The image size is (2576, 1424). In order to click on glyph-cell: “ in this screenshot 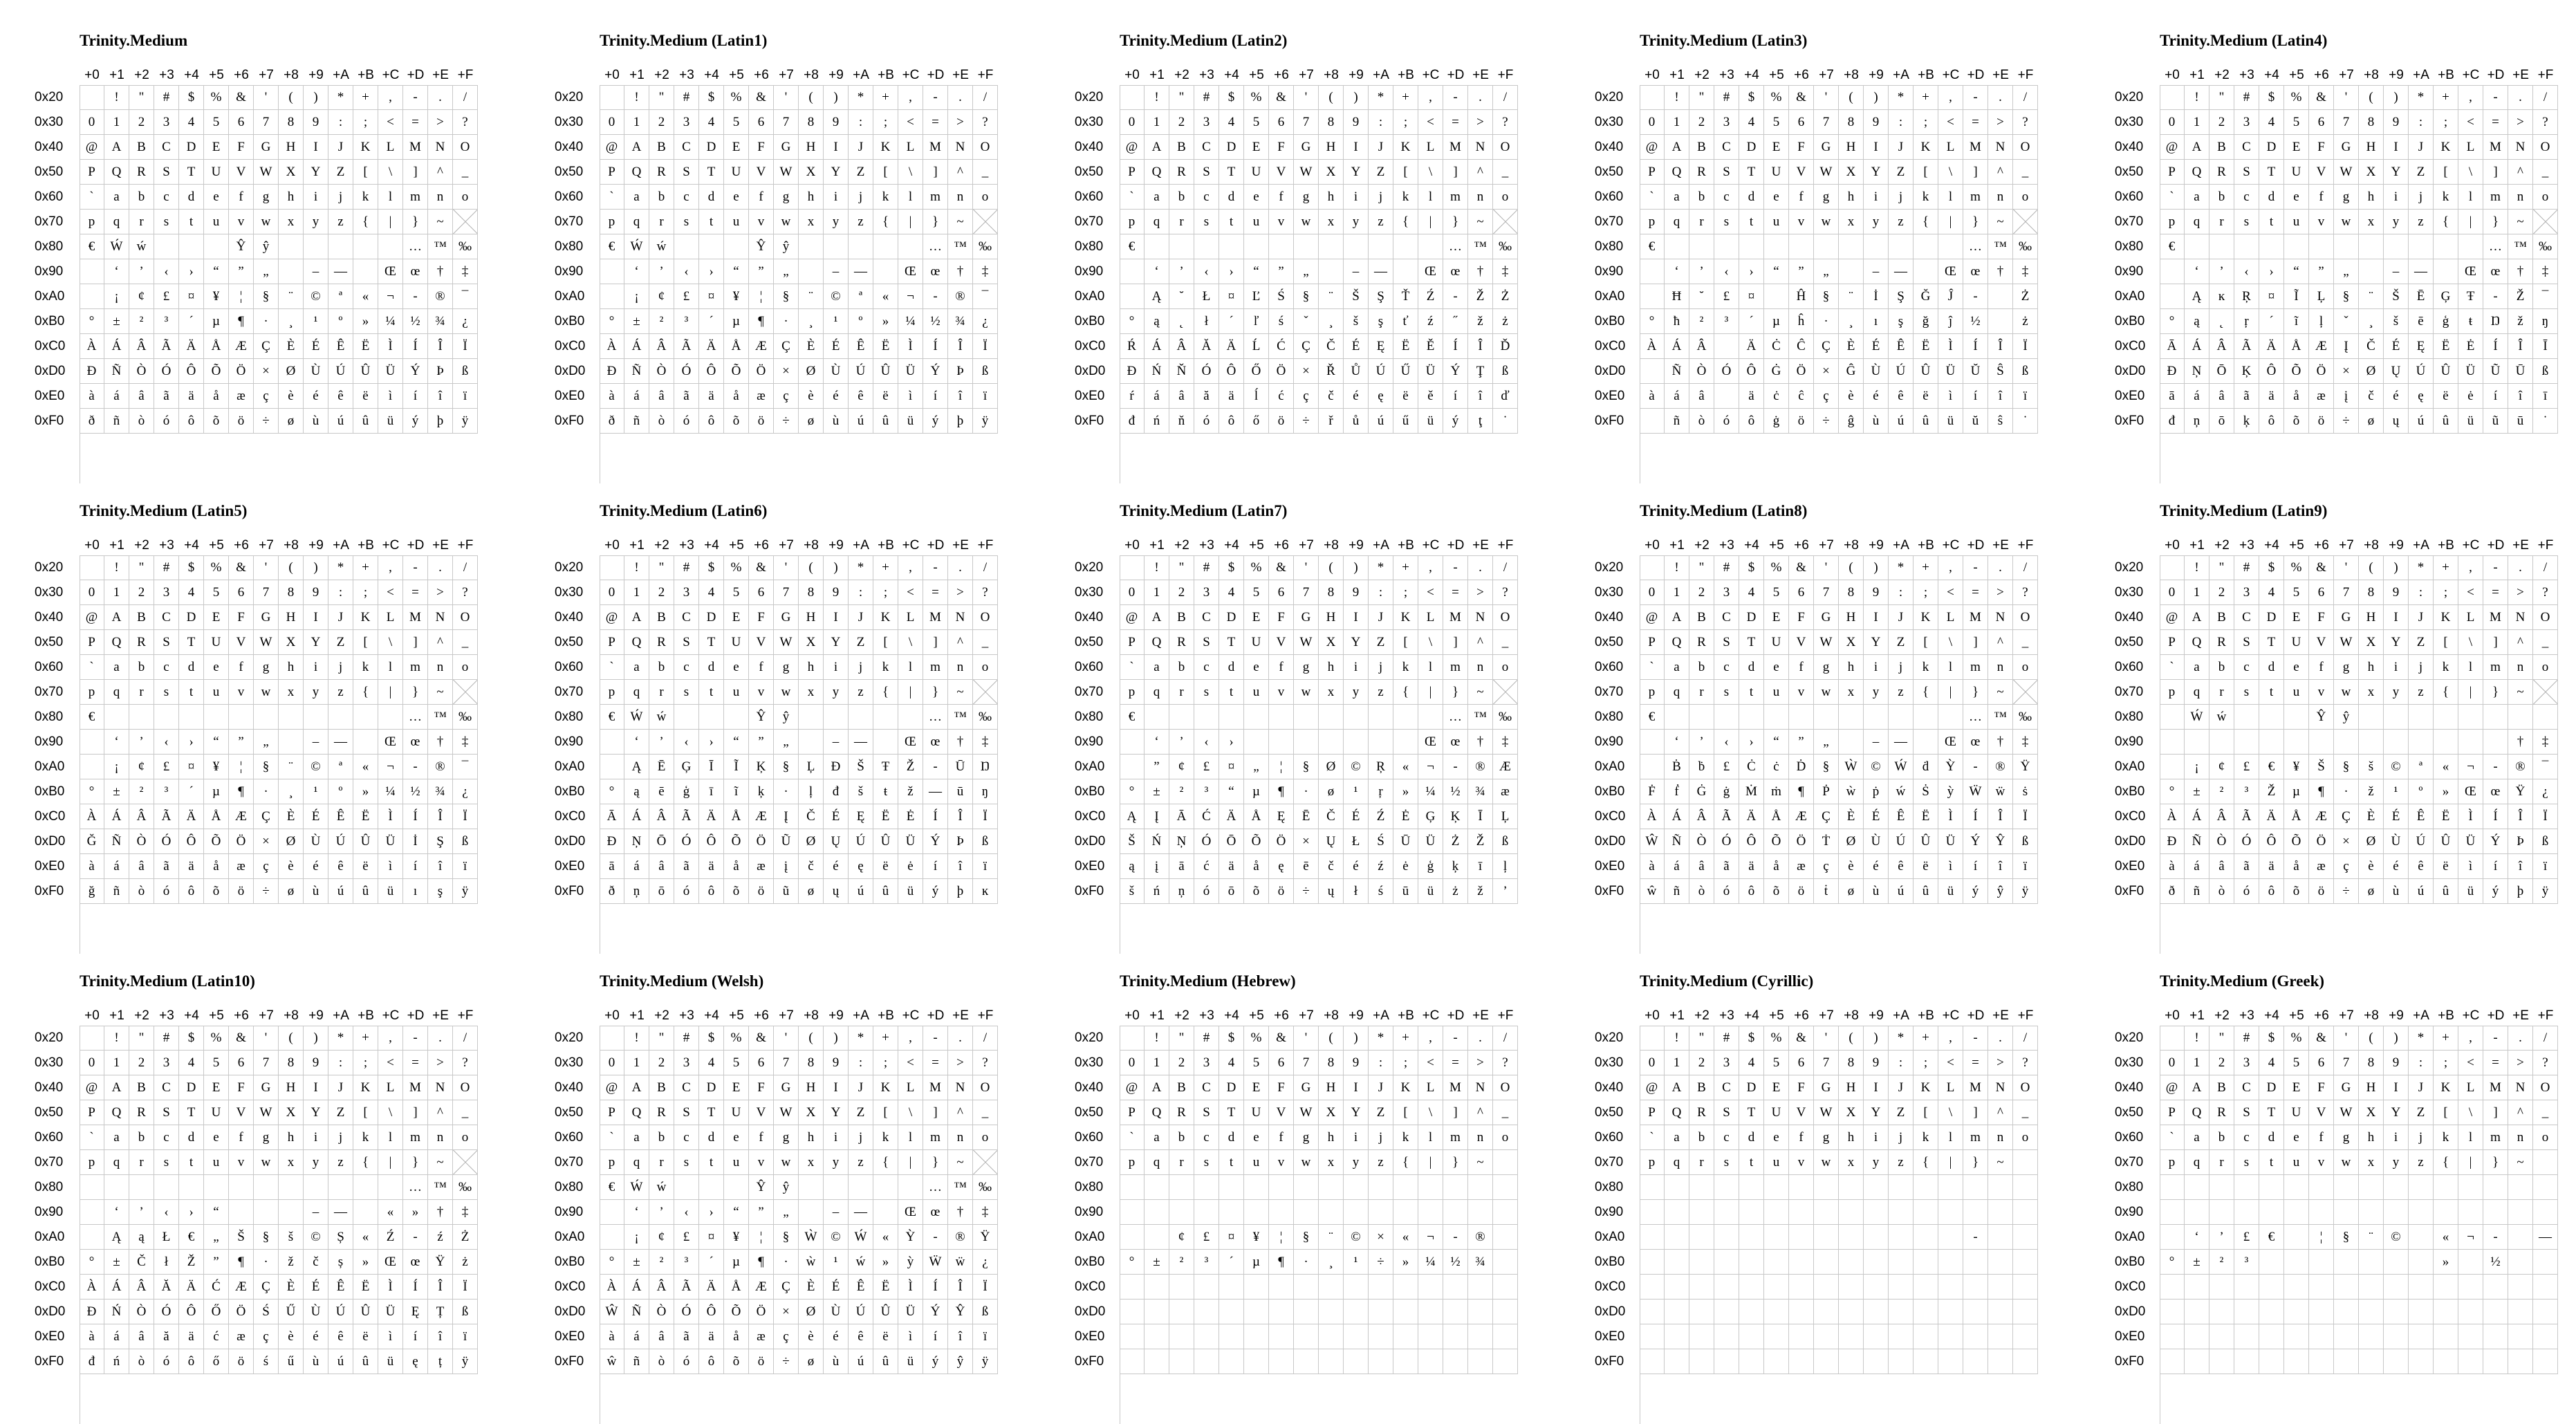, I will do `click(1257, 271)`.